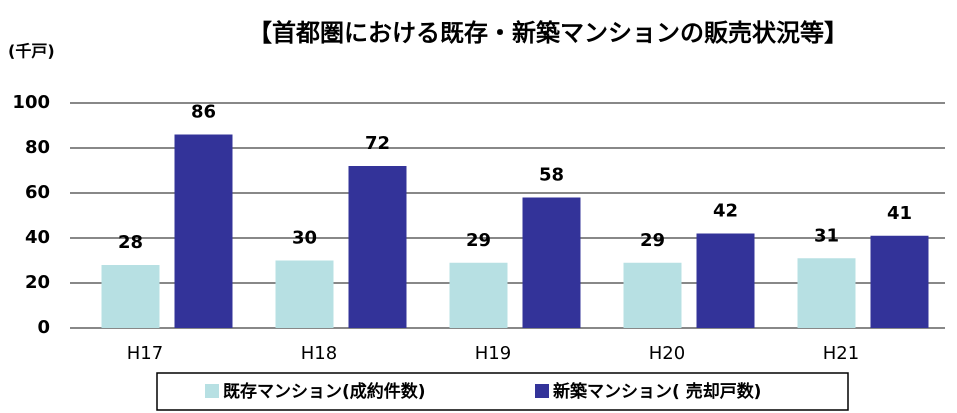  I want to click on x-tick-label: H18, so click(319, 353).